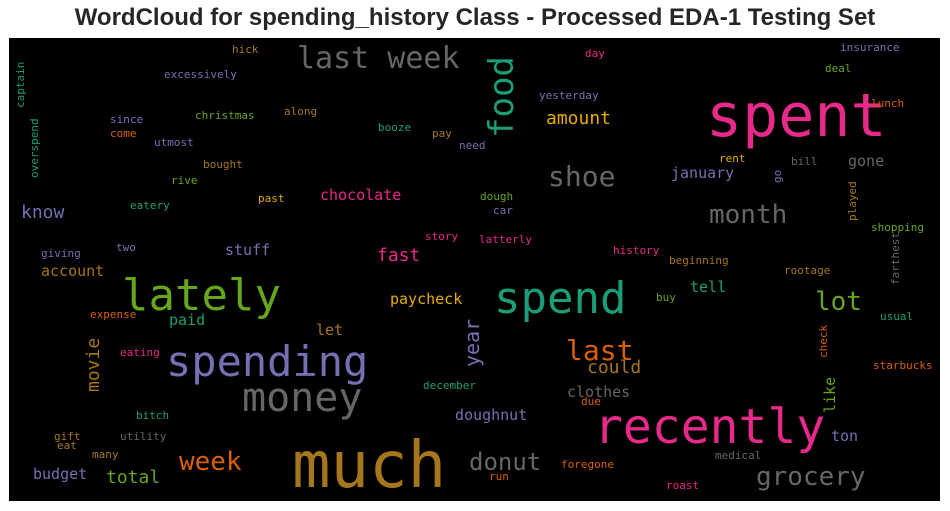  I want to click on word-account: account, so click(72, 271).